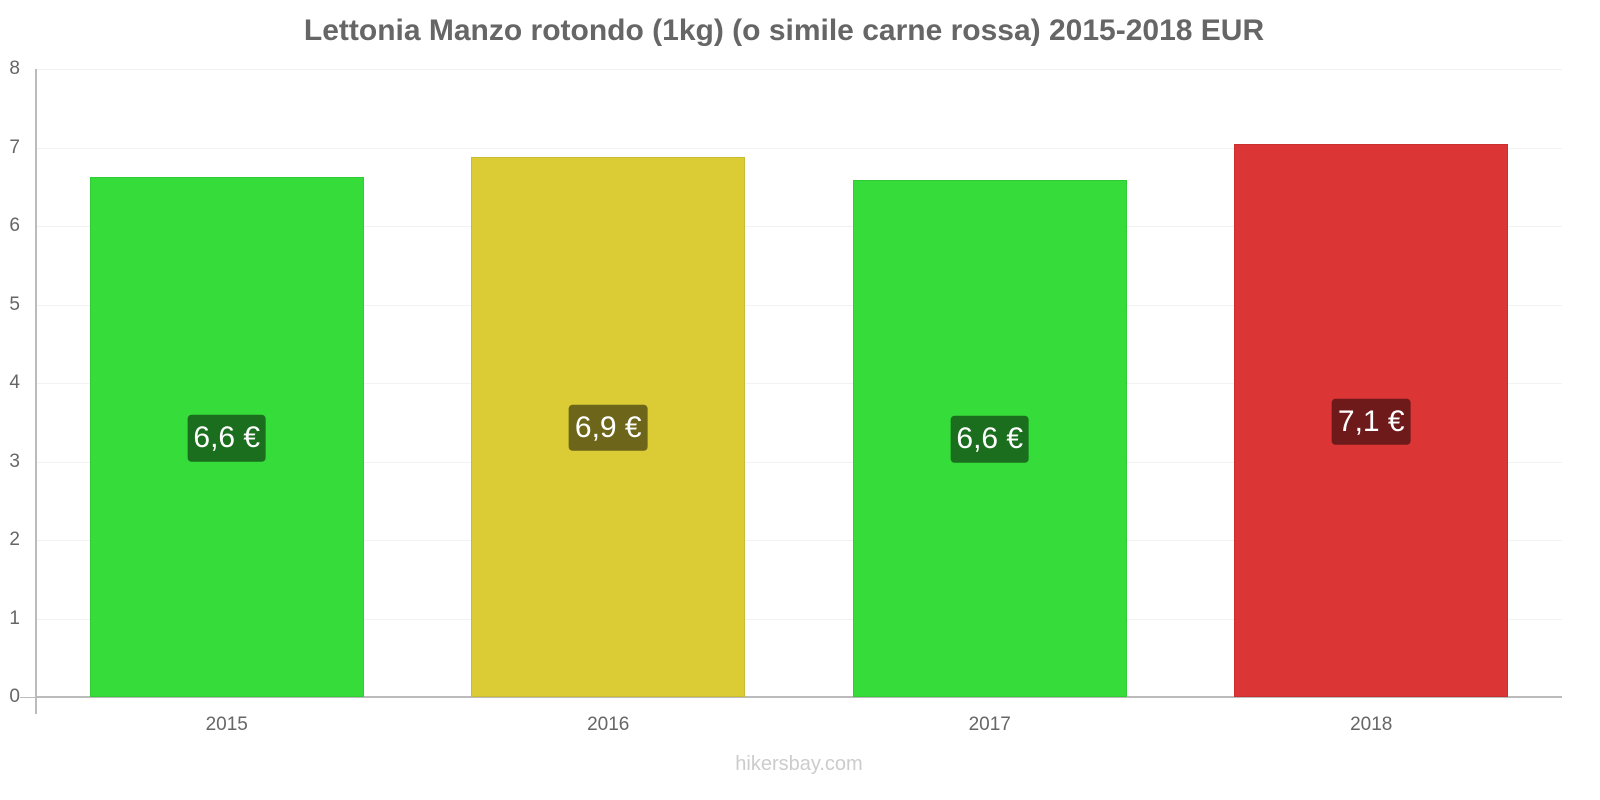  What do you see at coordinates (608, 724) in the screenshot?
I see `x-tick-label: 2016` at bounding box center [608, 724].